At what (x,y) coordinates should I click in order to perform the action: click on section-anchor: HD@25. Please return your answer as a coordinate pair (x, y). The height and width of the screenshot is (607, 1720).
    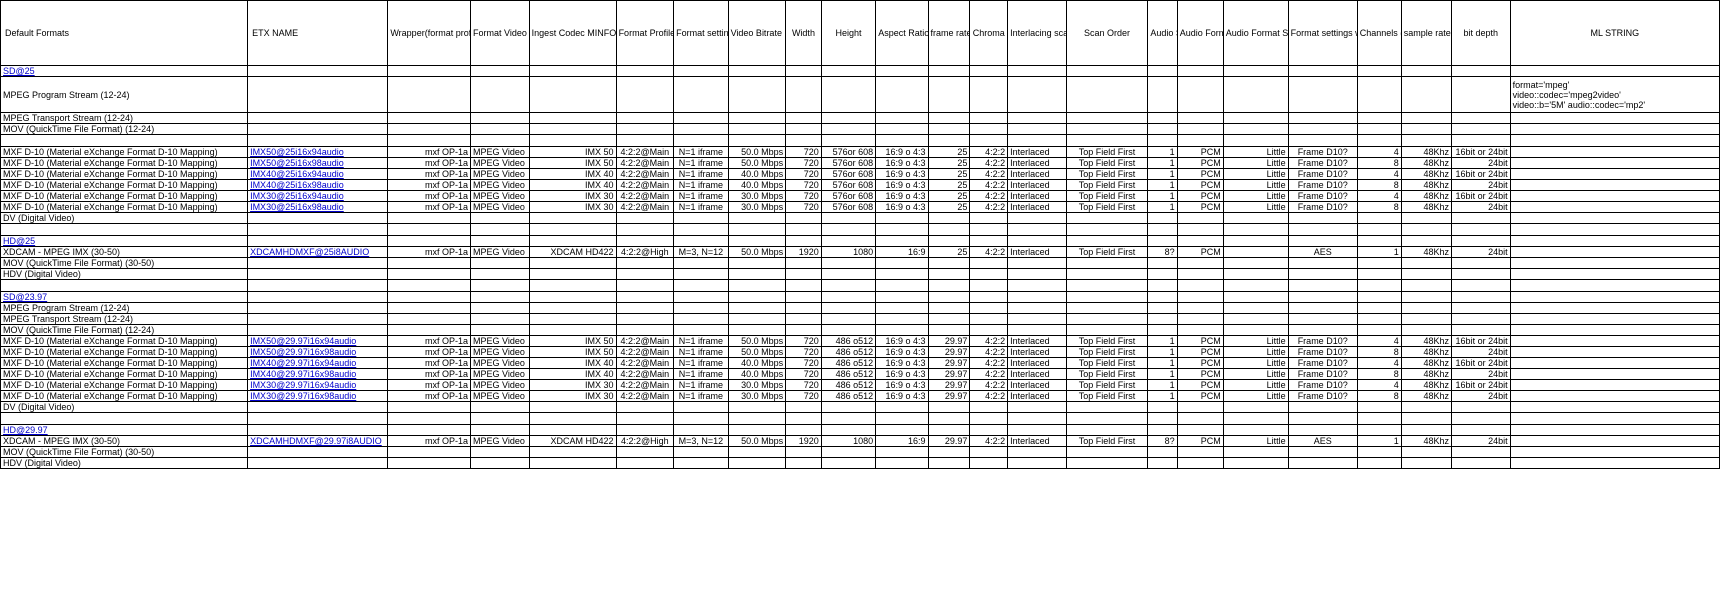
    Looking at the image, I should click on (19, 241).